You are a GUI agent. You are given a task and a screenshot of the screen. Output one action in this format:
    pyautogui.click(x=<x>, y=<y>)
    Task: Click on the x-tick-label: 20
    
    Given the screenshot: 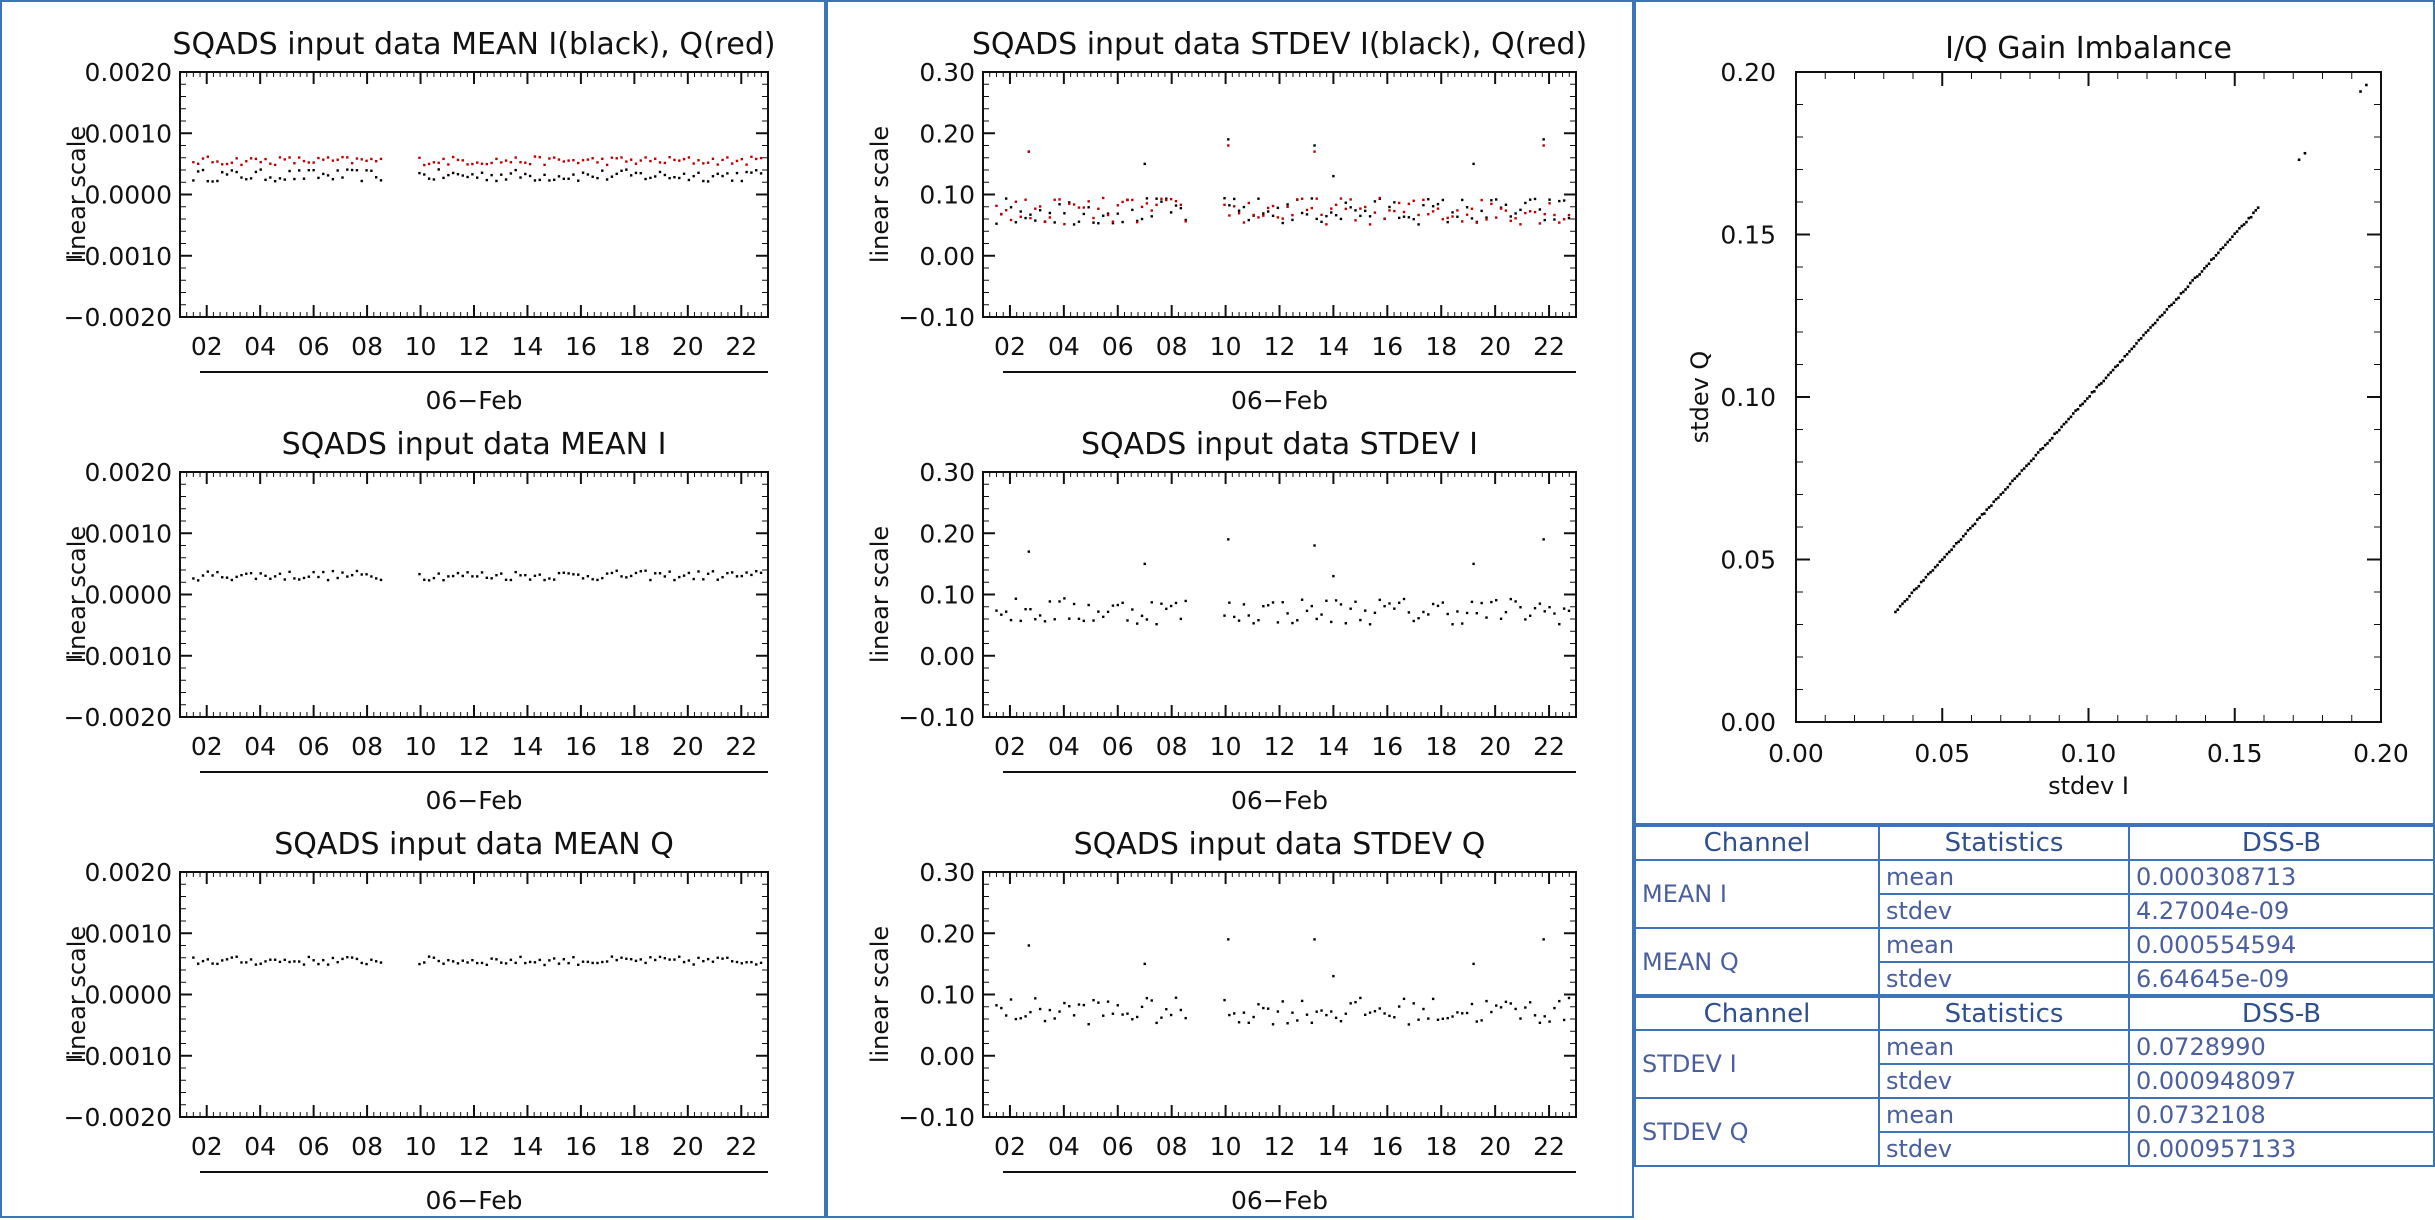 What is the action you would take?
    pyautogui.click(x=1495, y=346)
    